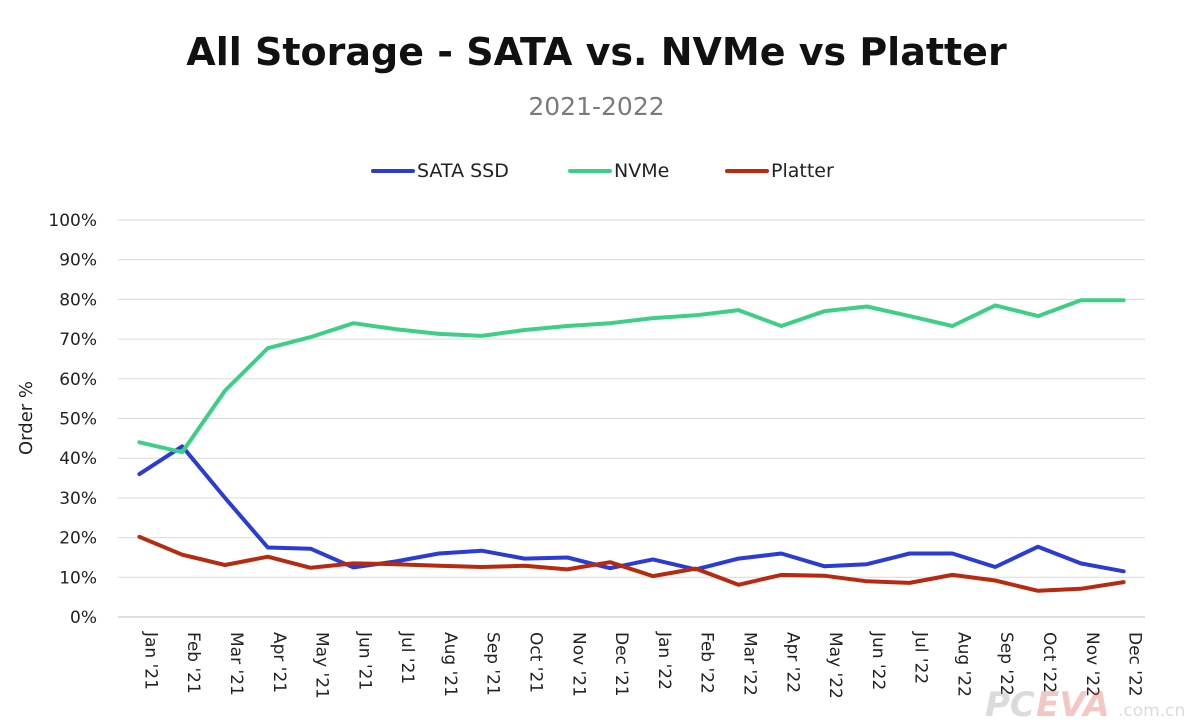 This screenshot has height=722, width=1193. Describe the element at coordinates (596, 52) in the screenshot. I see `chart-title: All Storage - SATA vs. NVMe vs Platter` at that location.